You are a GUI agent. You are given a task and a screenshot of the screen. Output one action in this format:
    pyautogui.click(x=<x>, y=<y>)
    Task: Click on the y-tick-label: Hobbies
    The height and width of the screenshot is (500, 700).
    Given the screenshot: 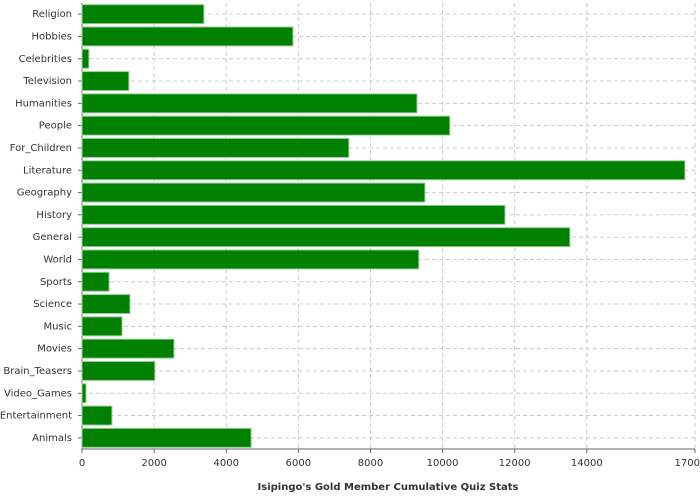 What is the action you would take?
    pyautogui.click(x=52, y=36)
    